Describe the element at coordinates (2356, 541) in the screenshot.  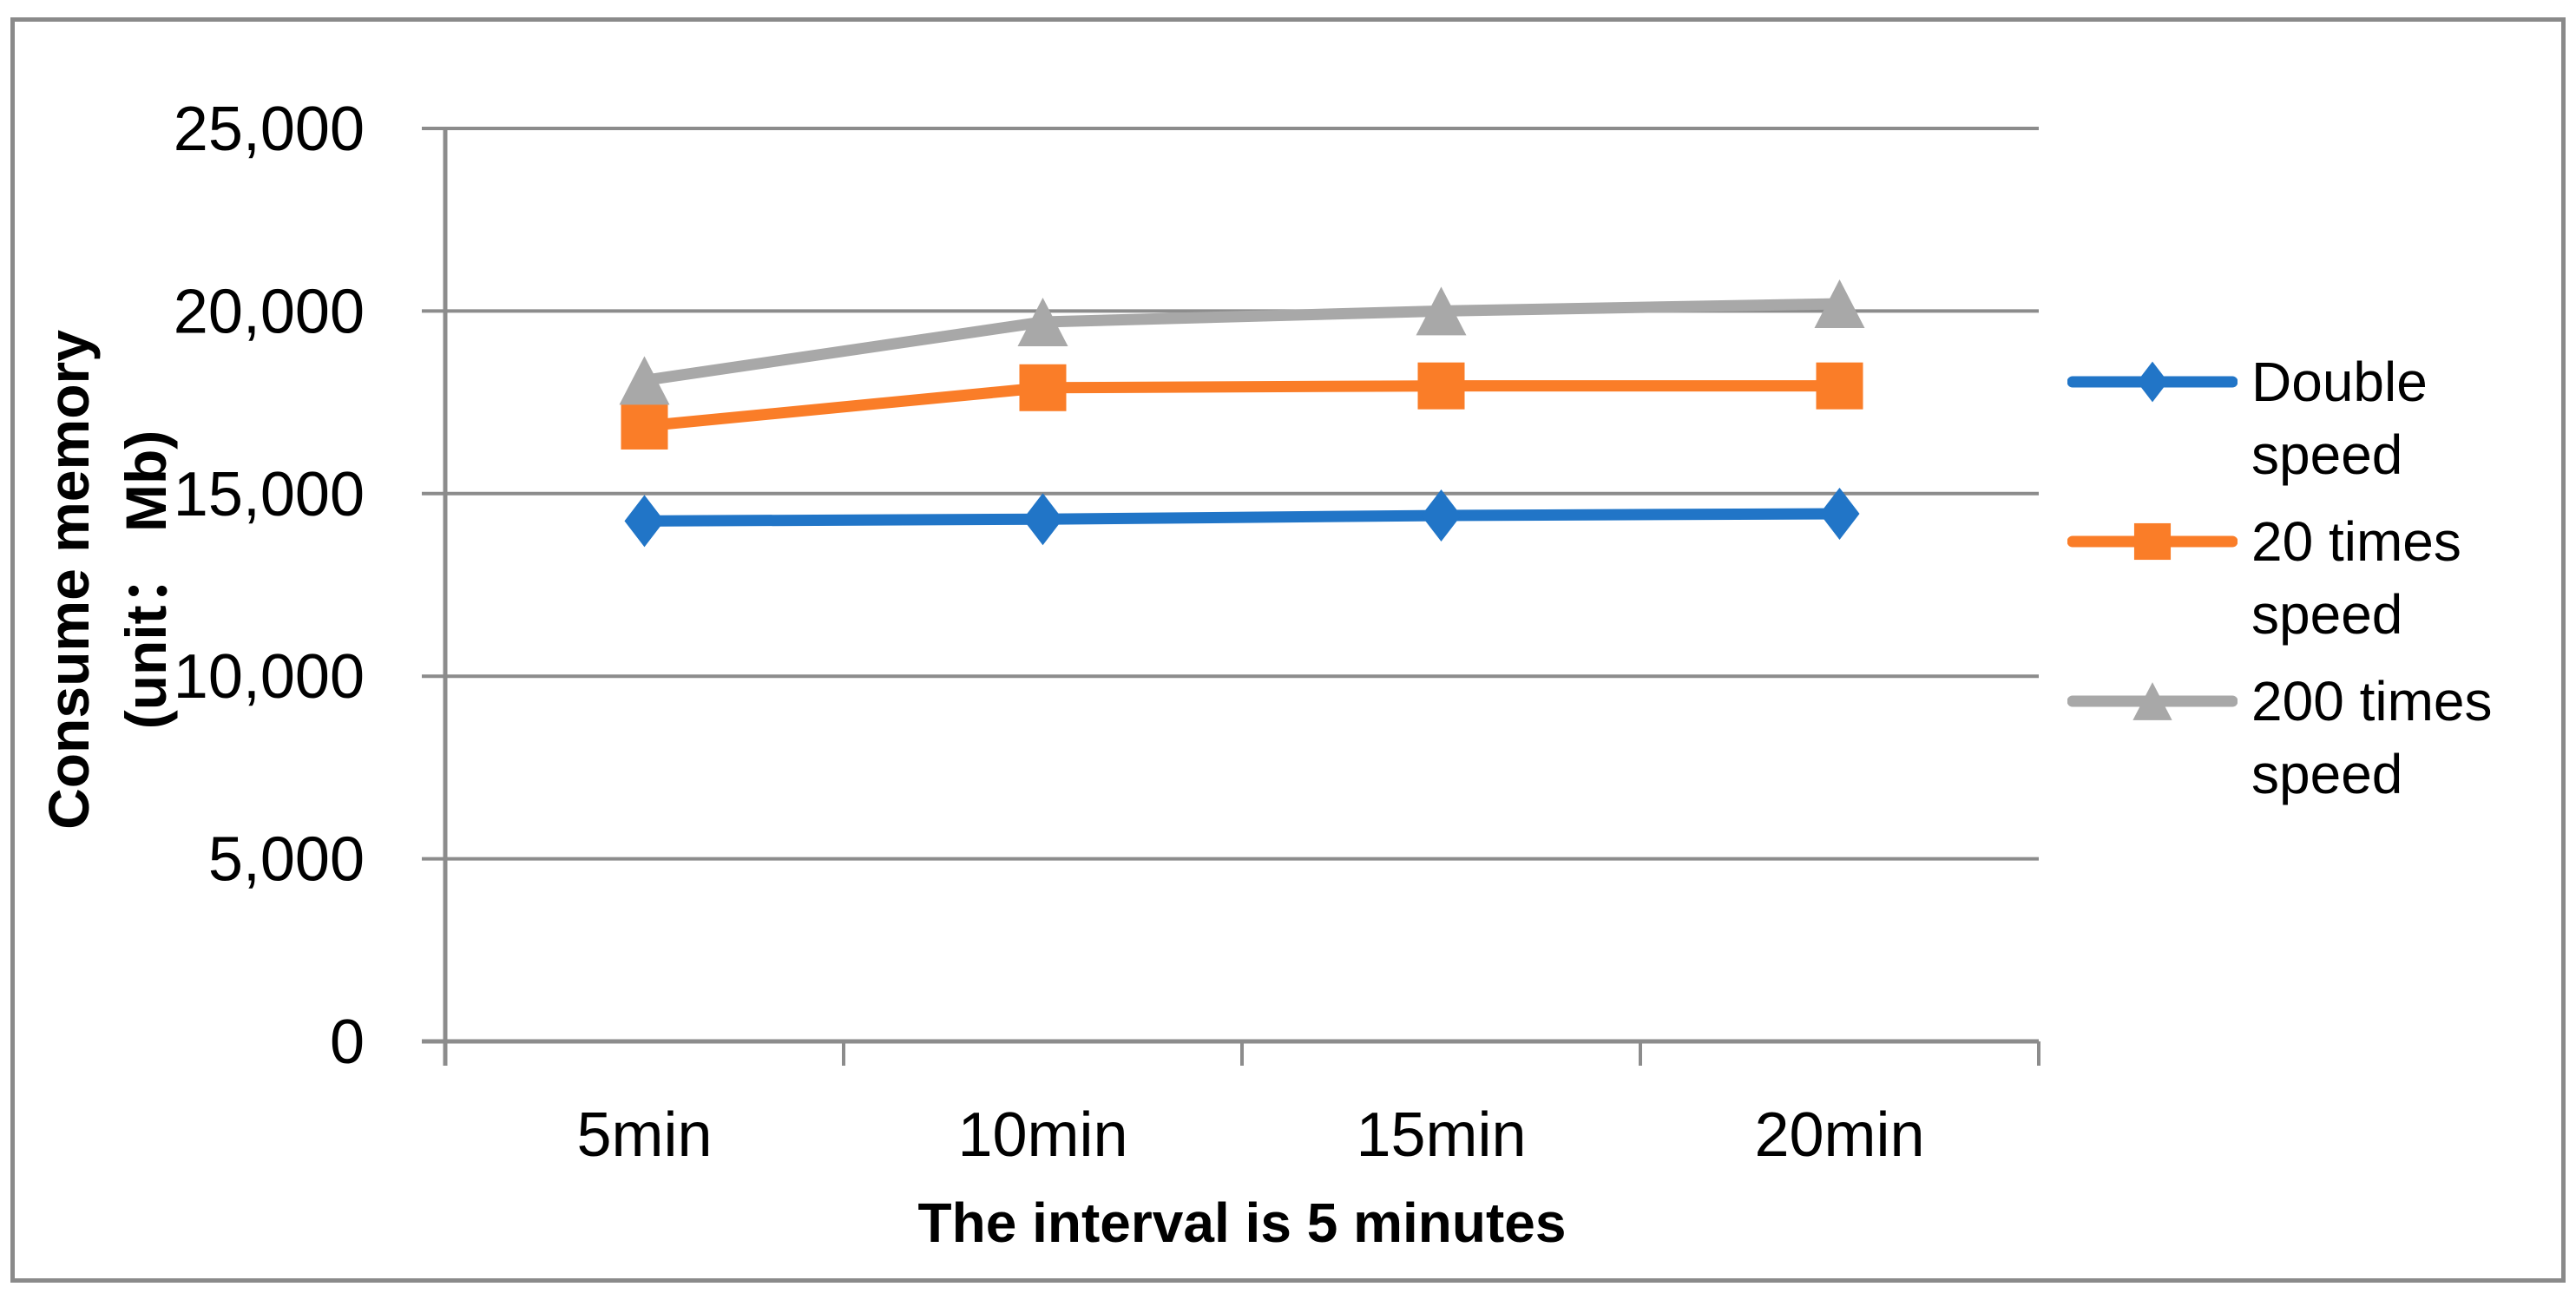
I see `legend-label-line: 20 times` at that location.